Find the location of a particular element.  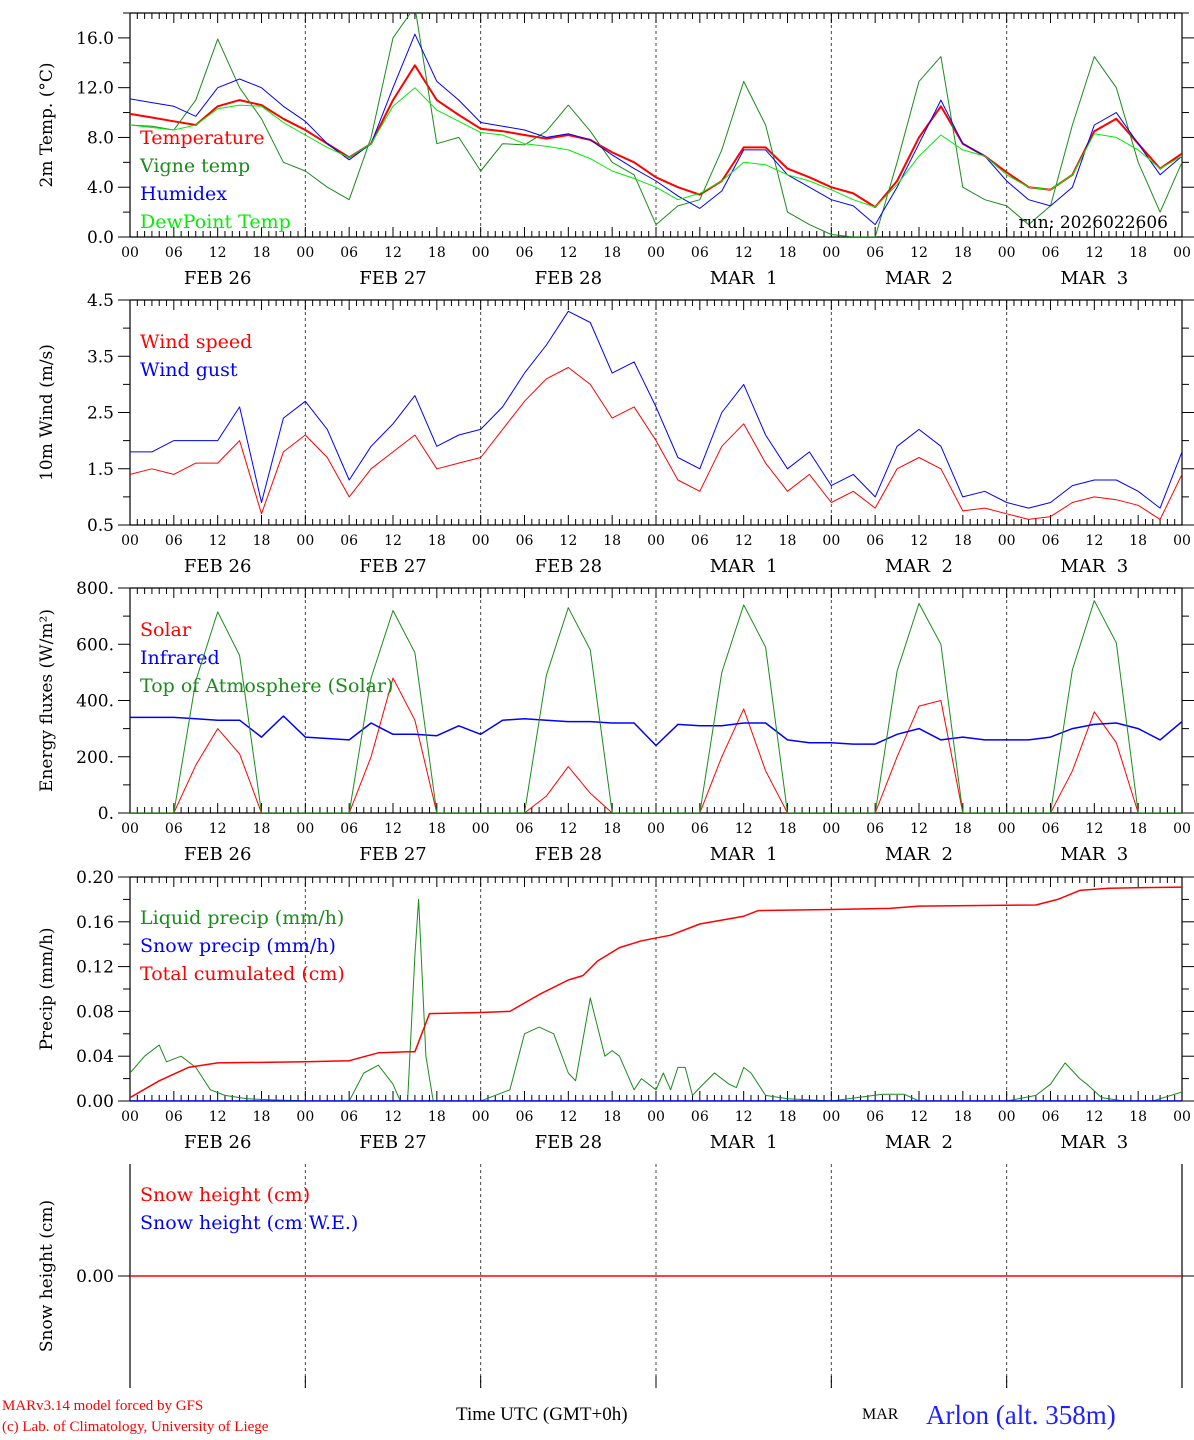

y-tick-label: 600. is located at coordinates (95, 645).